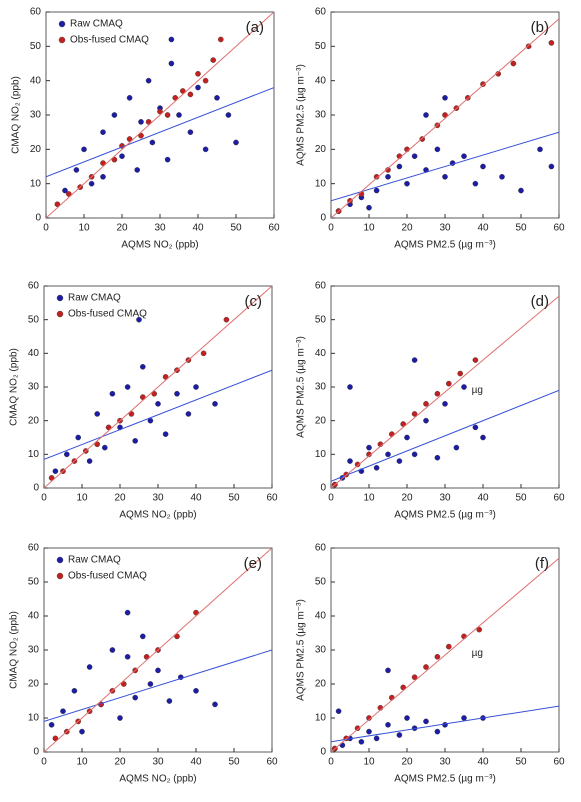 The width and height of the screenshot is (581, 802). Describe the element at coordinates (14, 387) in the screenshot. I see `y-axis-label: CMAQ NO₂ (ppb)` at that location.